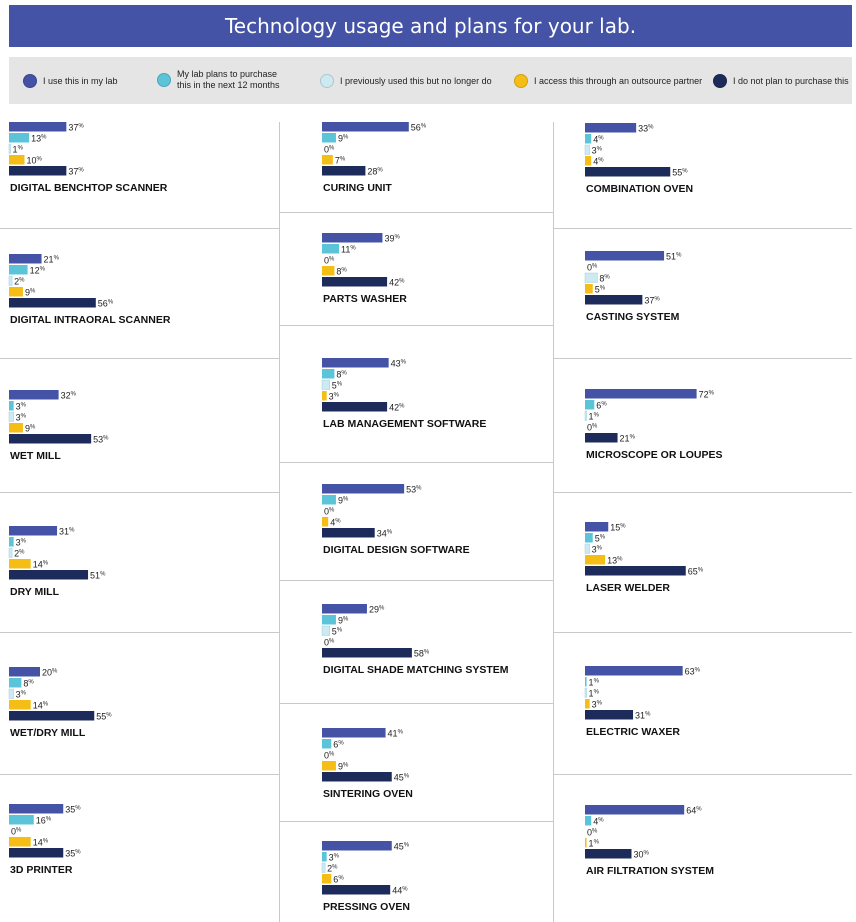  Describe the element at coordinates (654, 455) in the screenshot. I see `panel-title: MICROSCOPE OR LOUPES` at that location.